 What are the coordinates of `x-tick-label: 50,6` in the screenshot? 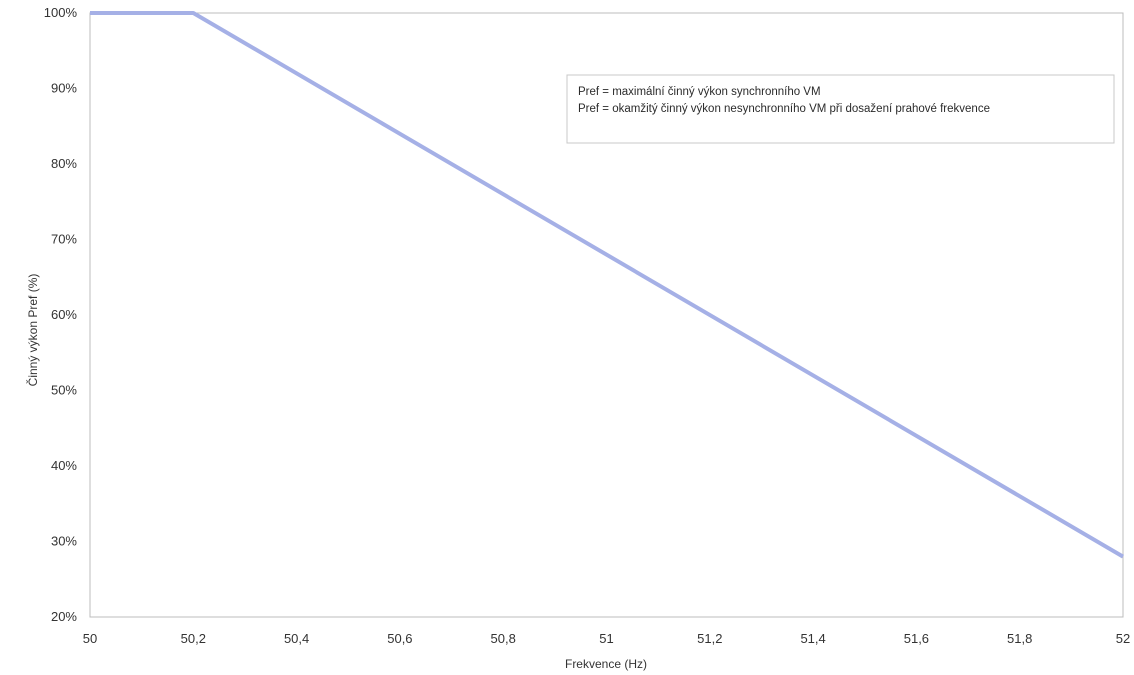 It's located at (399, 638).